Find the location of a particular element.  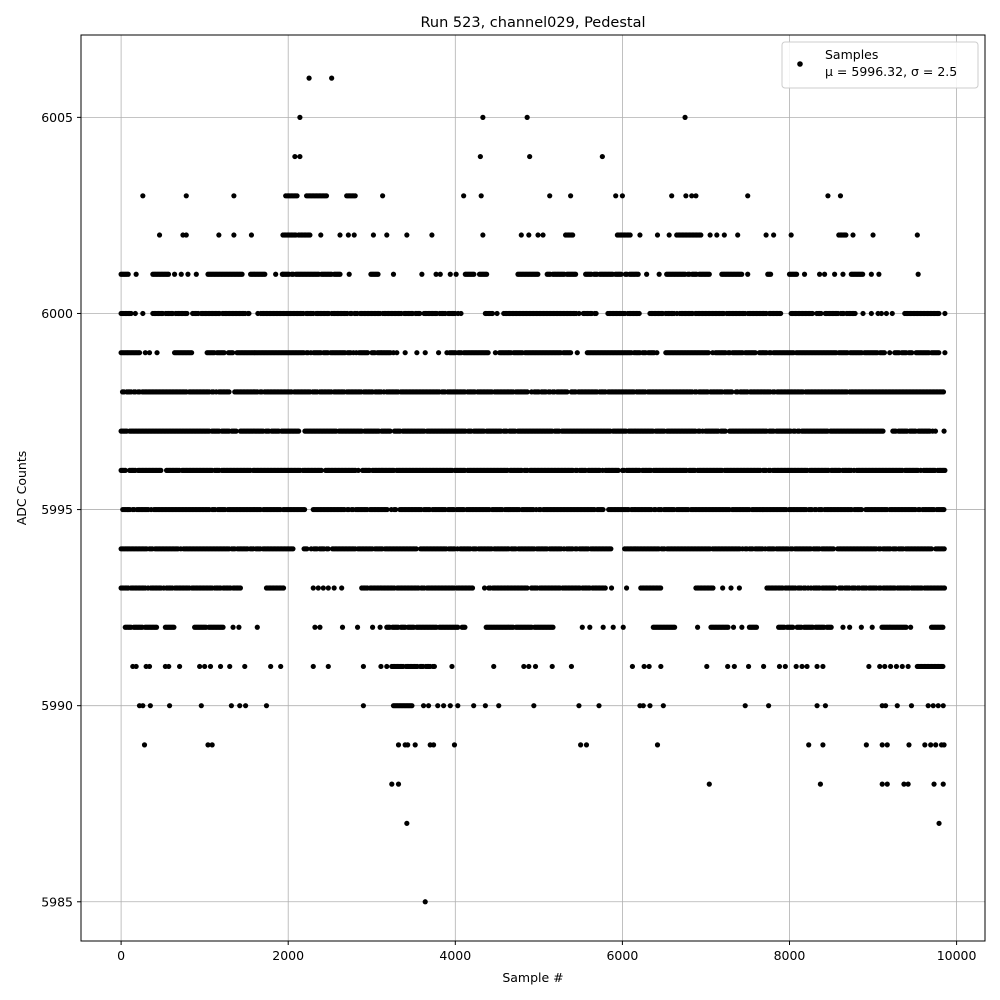

x-tick-label: 6000 is located at coordinates (622, 955).